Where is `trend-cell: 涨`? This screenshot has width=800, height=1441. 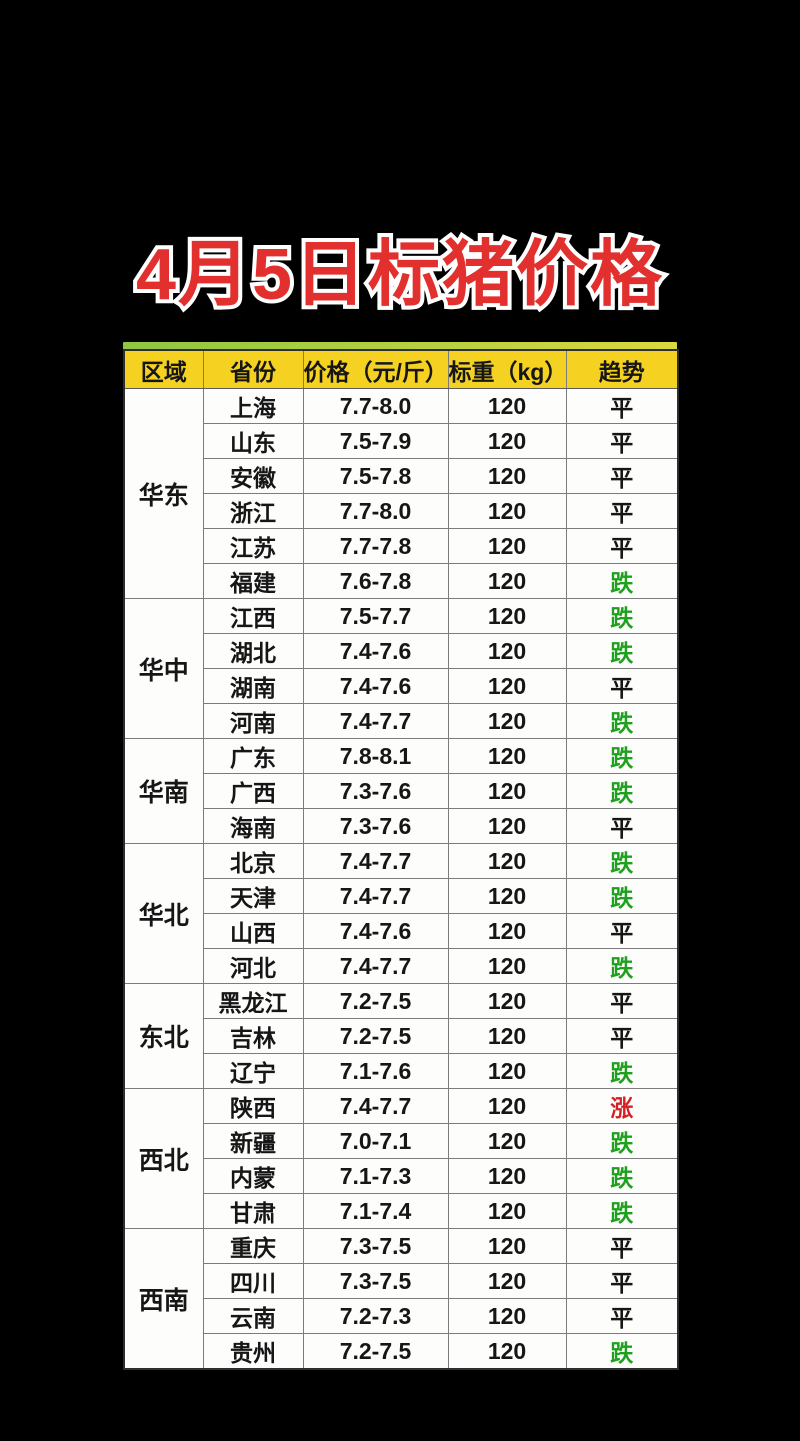
trend-cell: 涨 is located at coordinates (622, 1106).